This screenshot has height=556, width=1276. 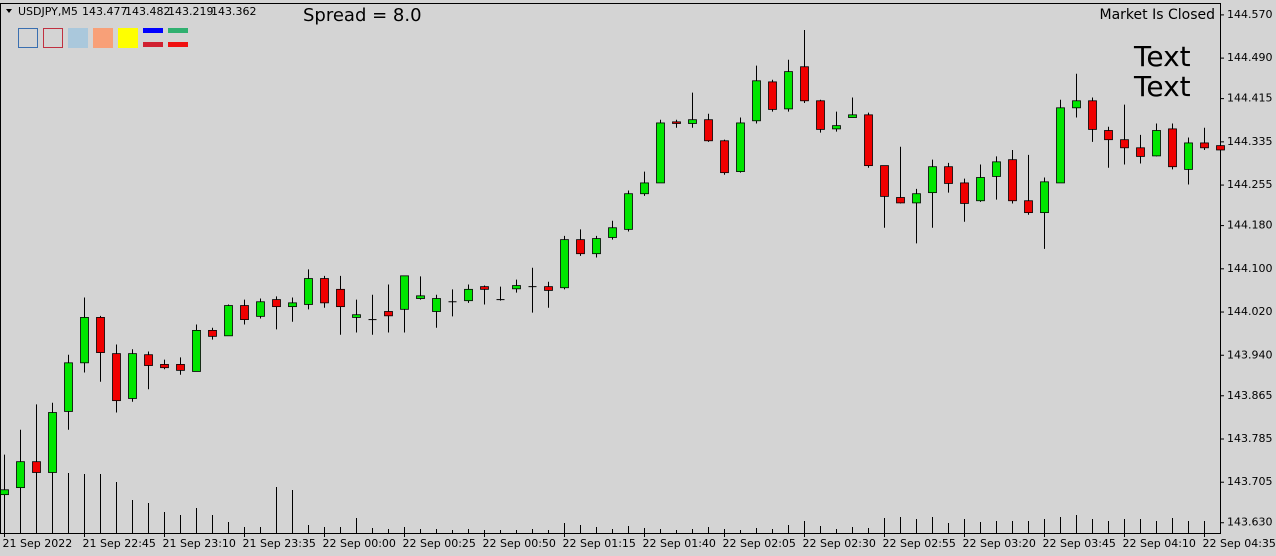 What do you see at coordinates (1250, 268) in the screenshot?
I see `y-tick-label: 144.100` at bounding box center [1250, 268].